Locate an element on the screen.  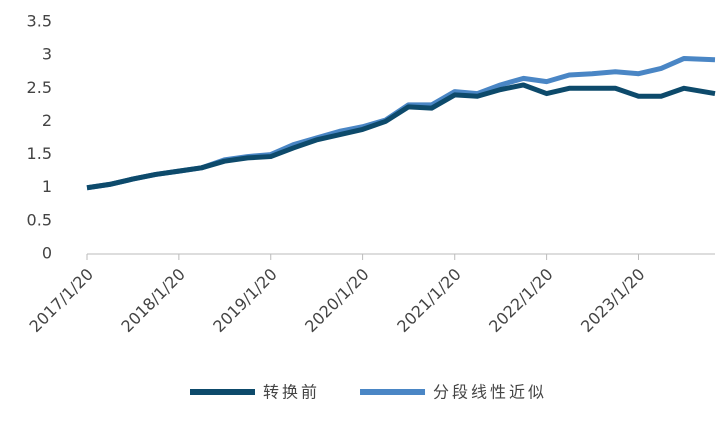
y-tick-label: 3.5 is located at coordinates (39, 21).